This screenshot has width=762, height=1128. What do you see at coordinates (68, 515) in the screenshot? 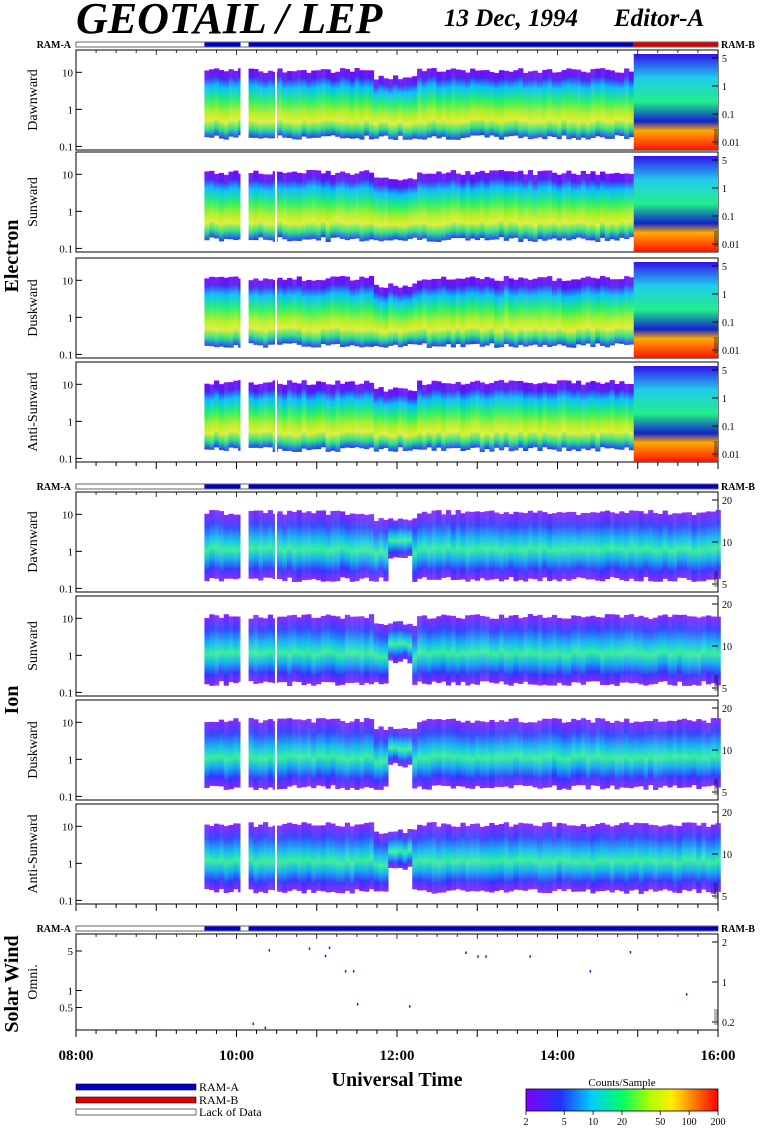
I see `left-tick-label: 10` at bounding box center [68, 515].